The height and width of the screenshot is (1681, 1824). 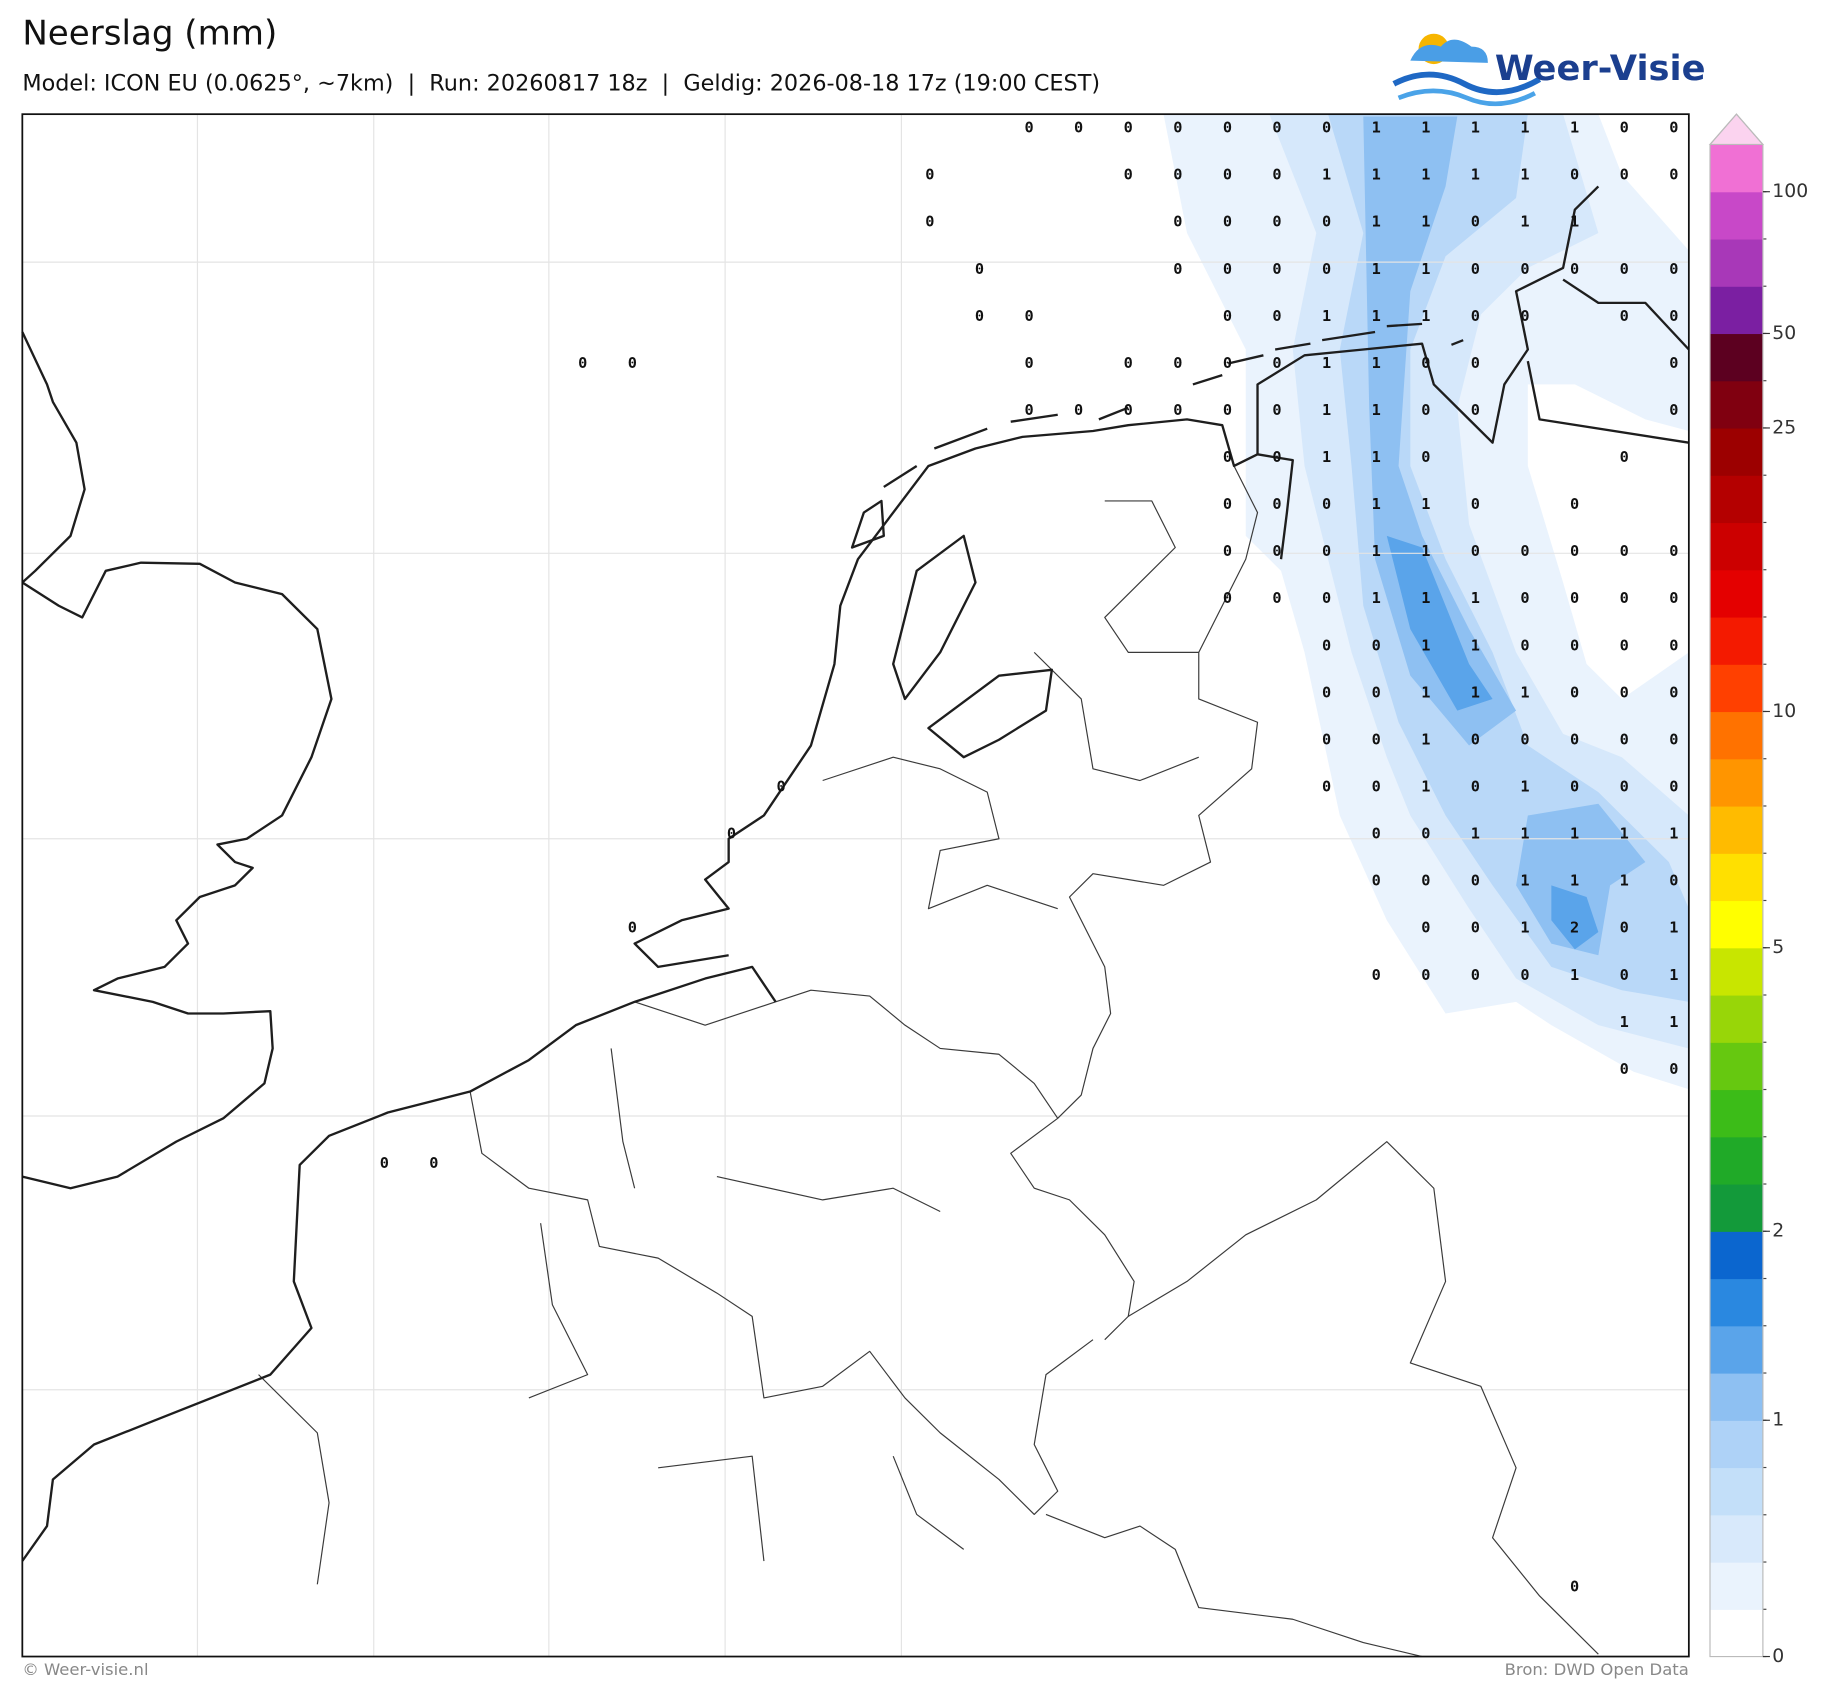 I want to click on precip-area, so click(x=1492, y=742).